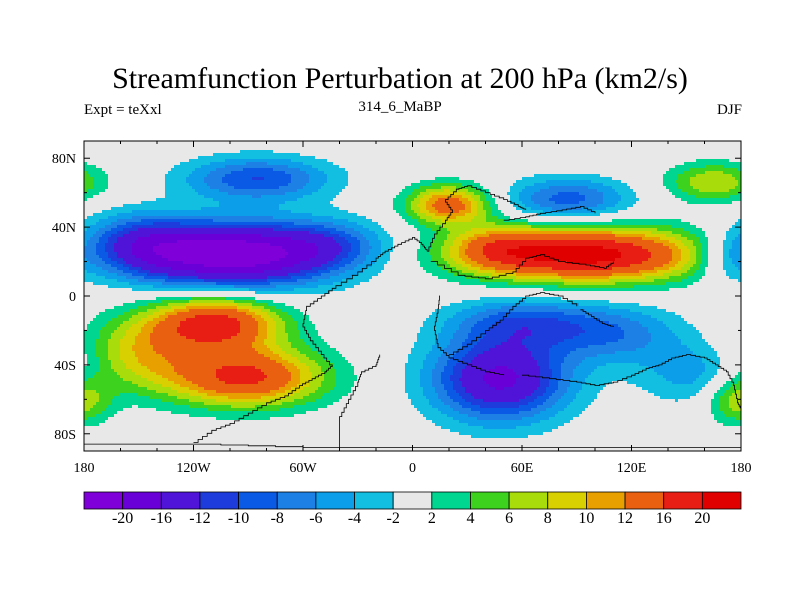 The width and height of the screenshot is (800, 600). What do you see at coordinates (586, 519) in the screenshot?
I see `colorbar-label: 10` at bounding box center [586, 519].